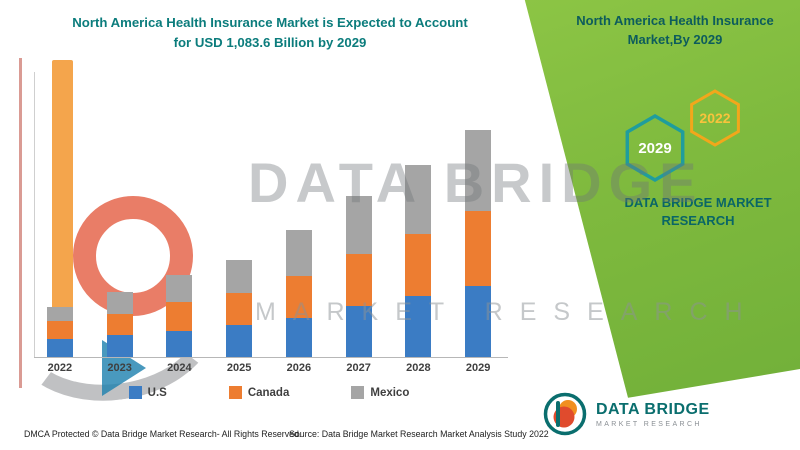 This screenshot has width=800, height=450. Describe the element at coordinates (358, 368) in the screenshot. I see `x-label-2027: 2027` at that location.